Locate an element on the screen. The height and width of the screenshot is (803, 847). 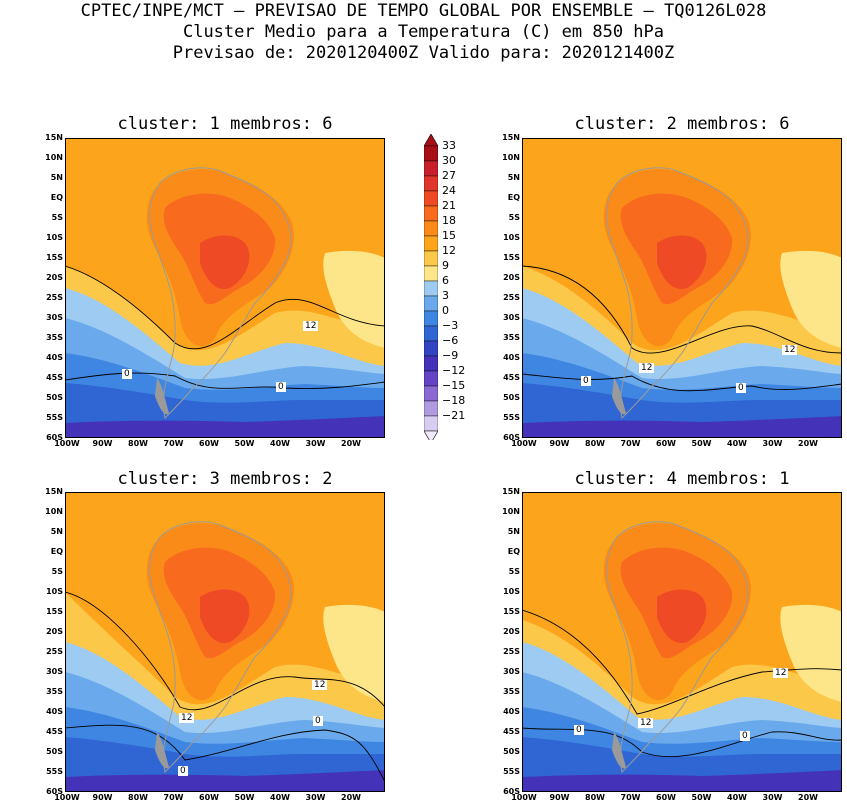
lon-tick-label: 80W is located at coordinates (138, 443).